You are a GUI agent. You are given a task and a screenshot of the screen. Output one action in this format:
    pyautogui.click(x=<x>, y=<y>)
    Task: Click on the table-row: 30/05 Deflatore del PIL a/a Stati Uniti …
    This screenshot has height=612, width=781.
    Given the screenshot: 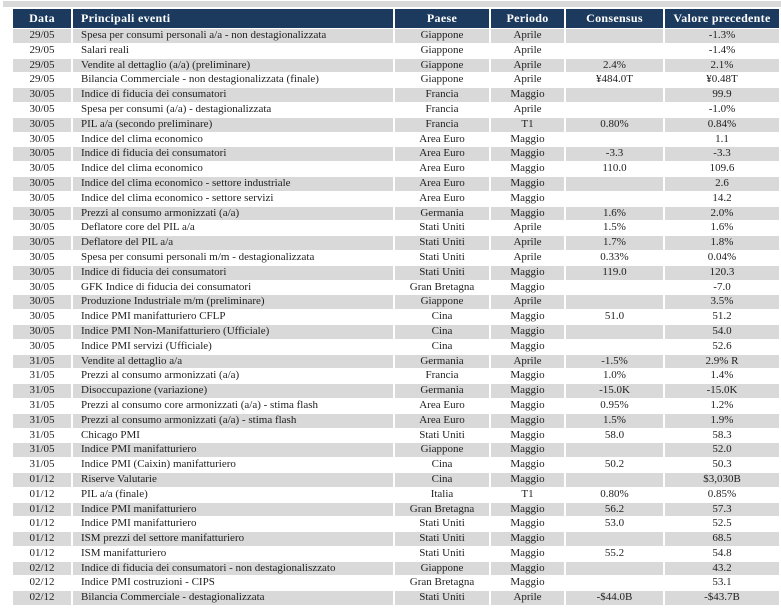 What is the action you would take?
    pyautogui.click(x=396, y=243)
    